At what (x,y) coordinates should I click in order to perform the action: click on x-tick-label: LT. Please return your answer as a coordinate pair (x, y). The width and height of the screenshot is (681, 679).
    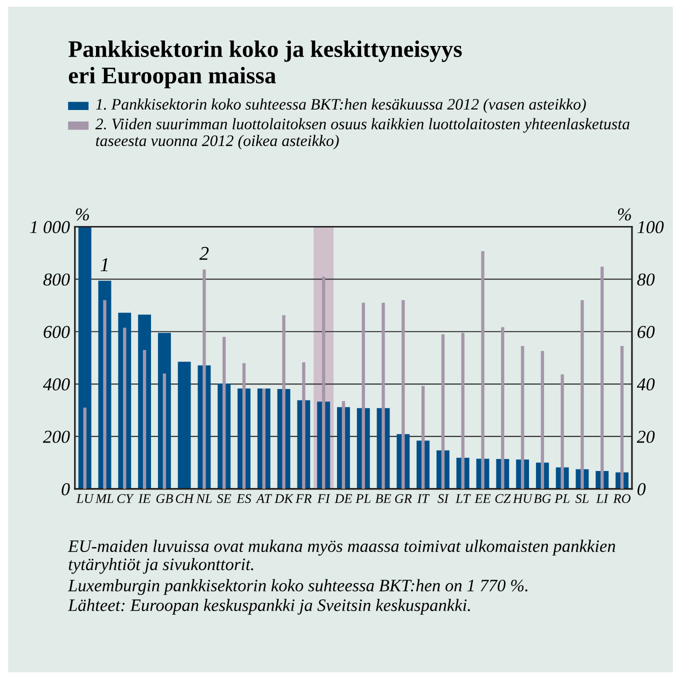
    Looking at the image, I should click on (463, 498).